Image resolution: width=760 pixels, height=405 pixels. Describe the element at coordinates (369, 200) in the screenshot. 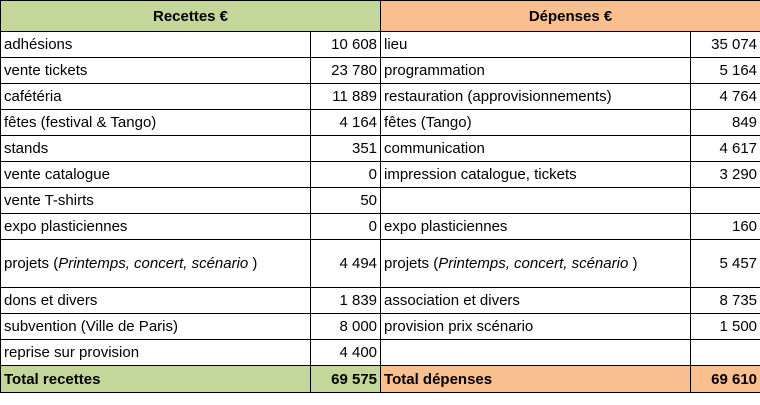

I see `amount: 50` at that location.